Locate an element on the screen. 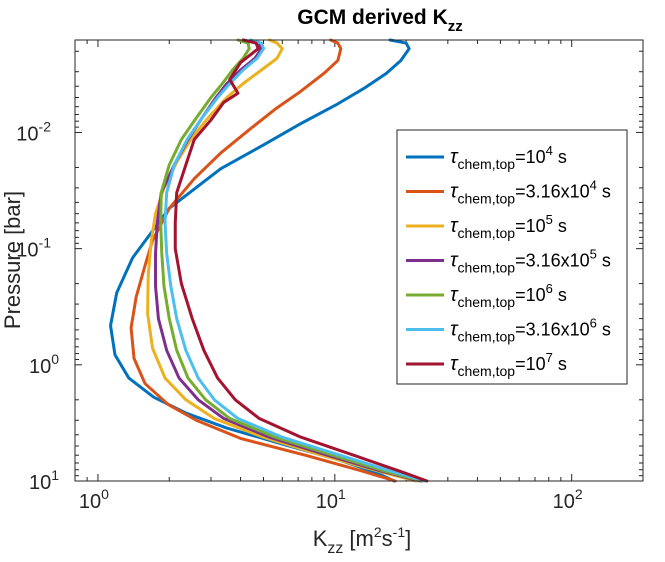 The image size is (665, 562). legend-label: τchem,top=105 s is located at coordinates (508, 226).